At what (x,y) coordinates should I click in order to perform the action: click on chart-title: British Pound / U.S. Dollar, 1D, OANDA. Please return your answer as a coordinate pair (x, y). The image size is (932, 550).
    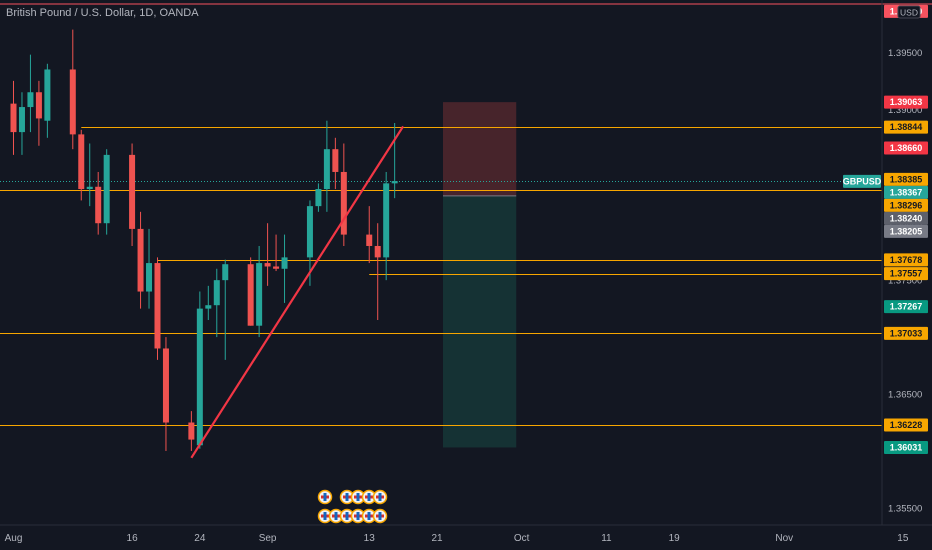
    Looking at the image, I should click on (102, 13).